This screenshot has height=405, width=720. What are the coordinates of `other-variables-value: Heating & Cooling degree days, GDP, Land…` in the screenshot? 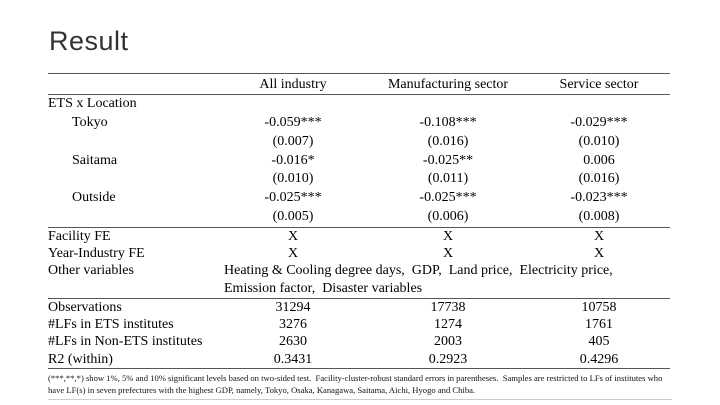 It's located at (422, 280).